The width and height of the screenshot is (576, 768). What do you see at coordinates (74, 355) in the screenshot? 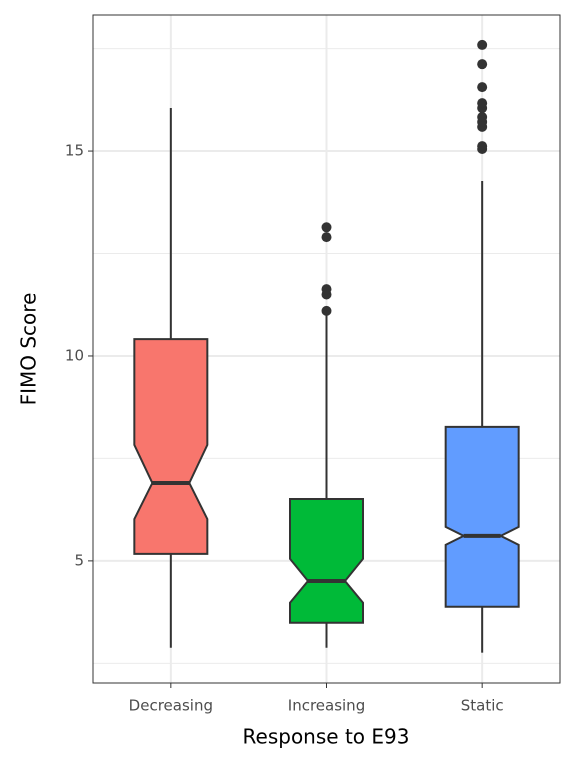
I see `y-tick-label: 10` at bounding box center [74, 355].